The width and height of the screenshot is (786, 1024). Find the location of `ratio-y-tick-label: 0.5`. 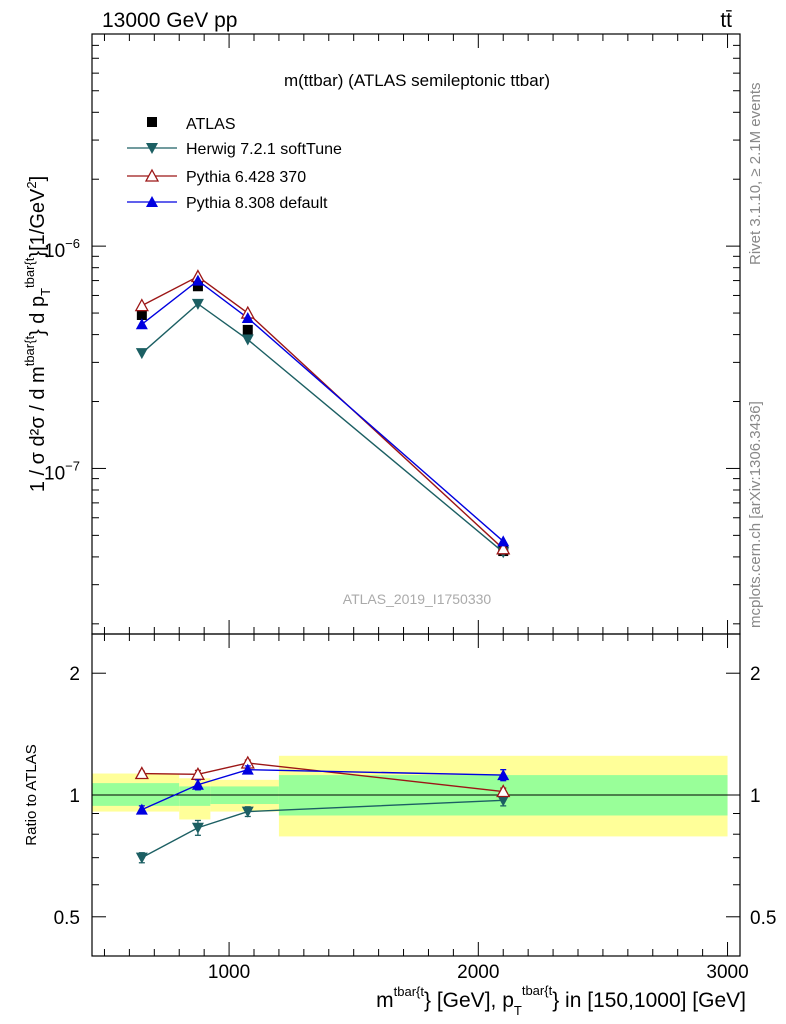

ratio-y-tick-label: 0.5 is located at coordinates (67, 918).